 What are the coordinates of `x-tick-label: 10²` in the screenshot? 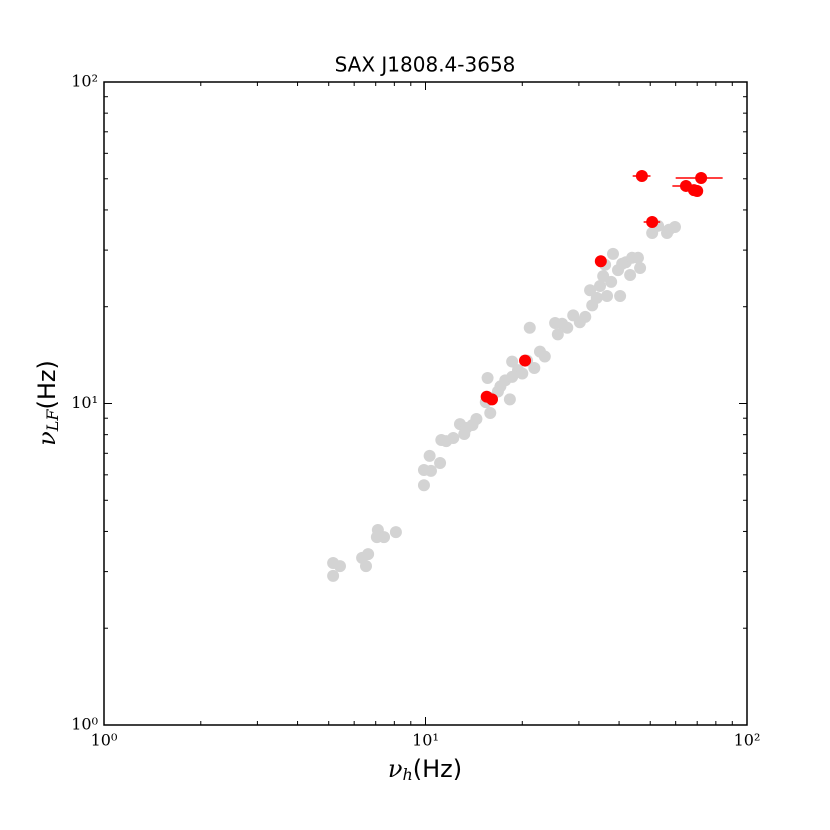 It's located at (747, 740).